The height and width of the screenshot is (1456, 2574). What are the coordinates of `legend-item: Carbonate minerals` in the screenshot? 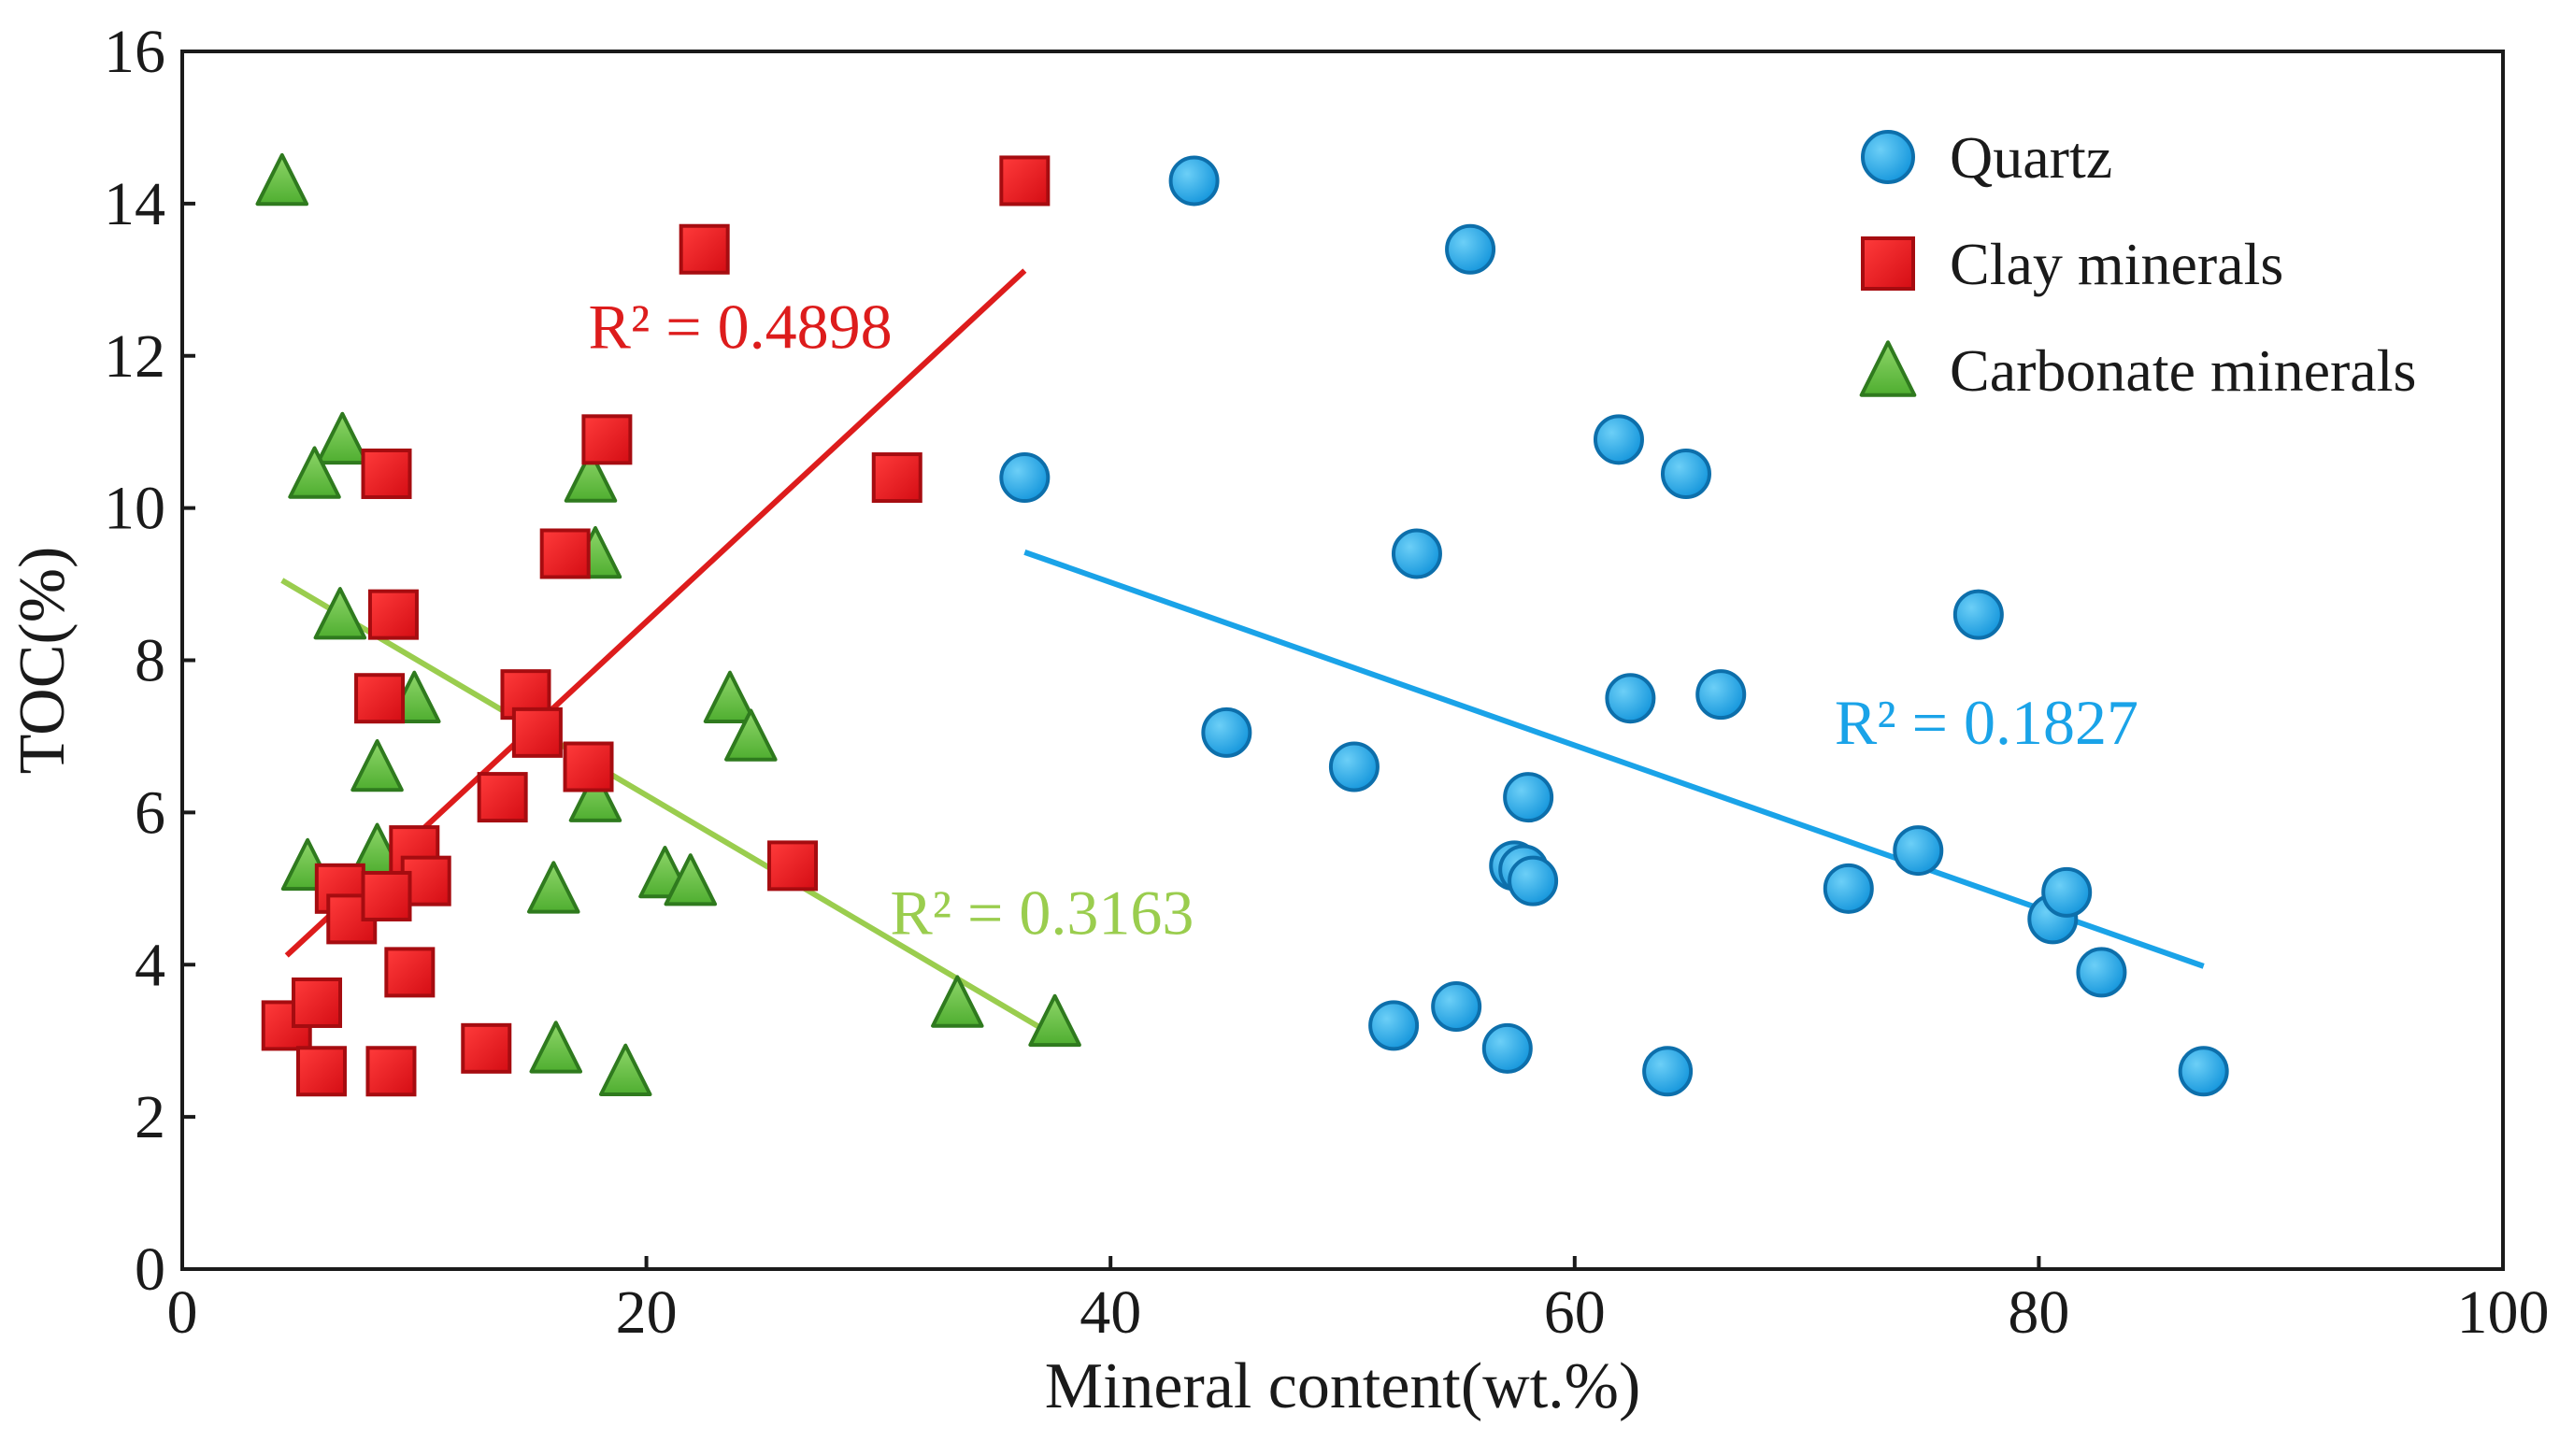 It's located at (2138, 370).